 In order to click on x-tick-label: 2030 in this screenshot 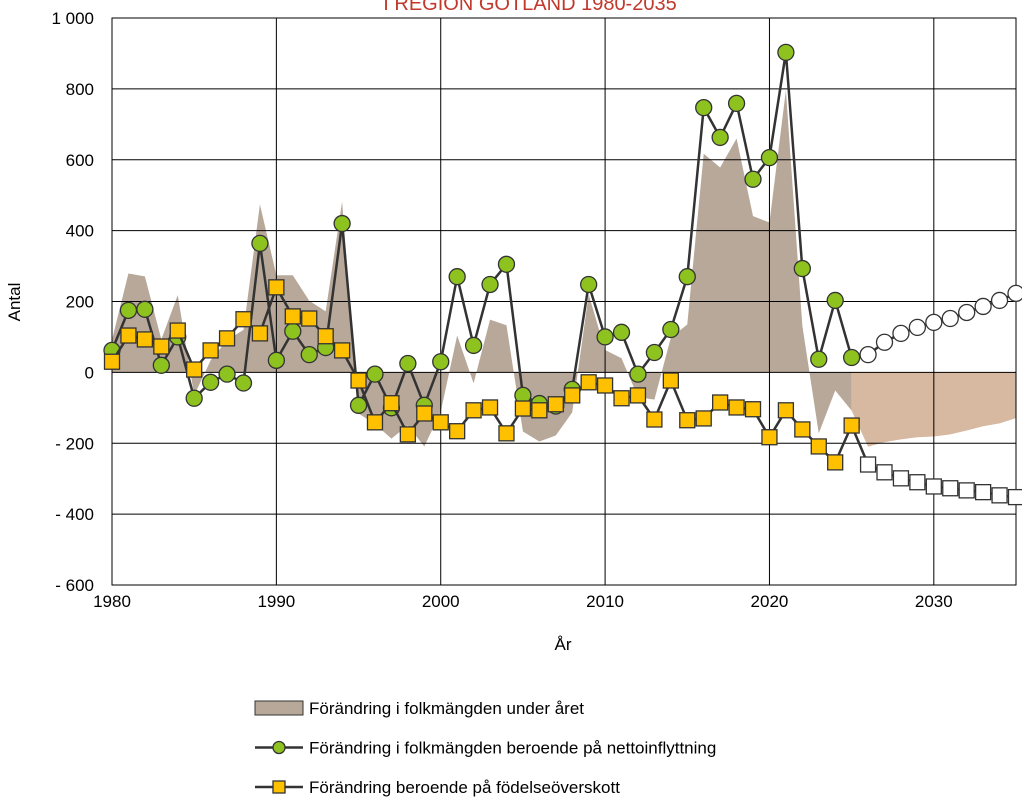, I will do `click(934, 601)`.